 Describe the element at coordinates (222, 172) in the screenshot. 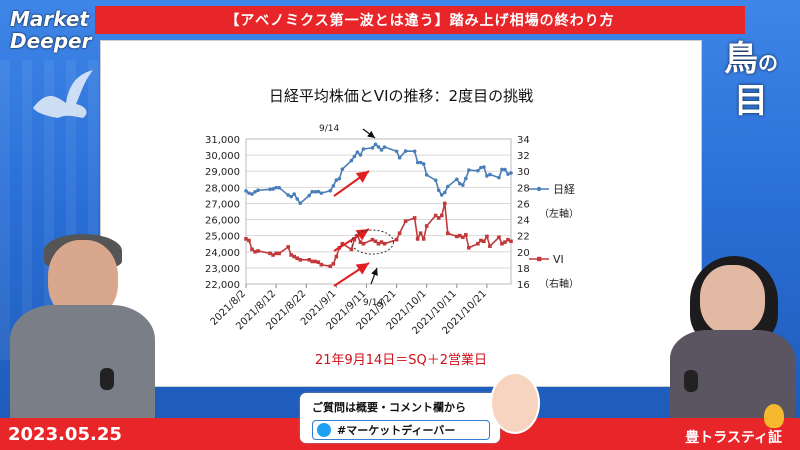

I see `left-axis-tick-label: 29,000` at that location.